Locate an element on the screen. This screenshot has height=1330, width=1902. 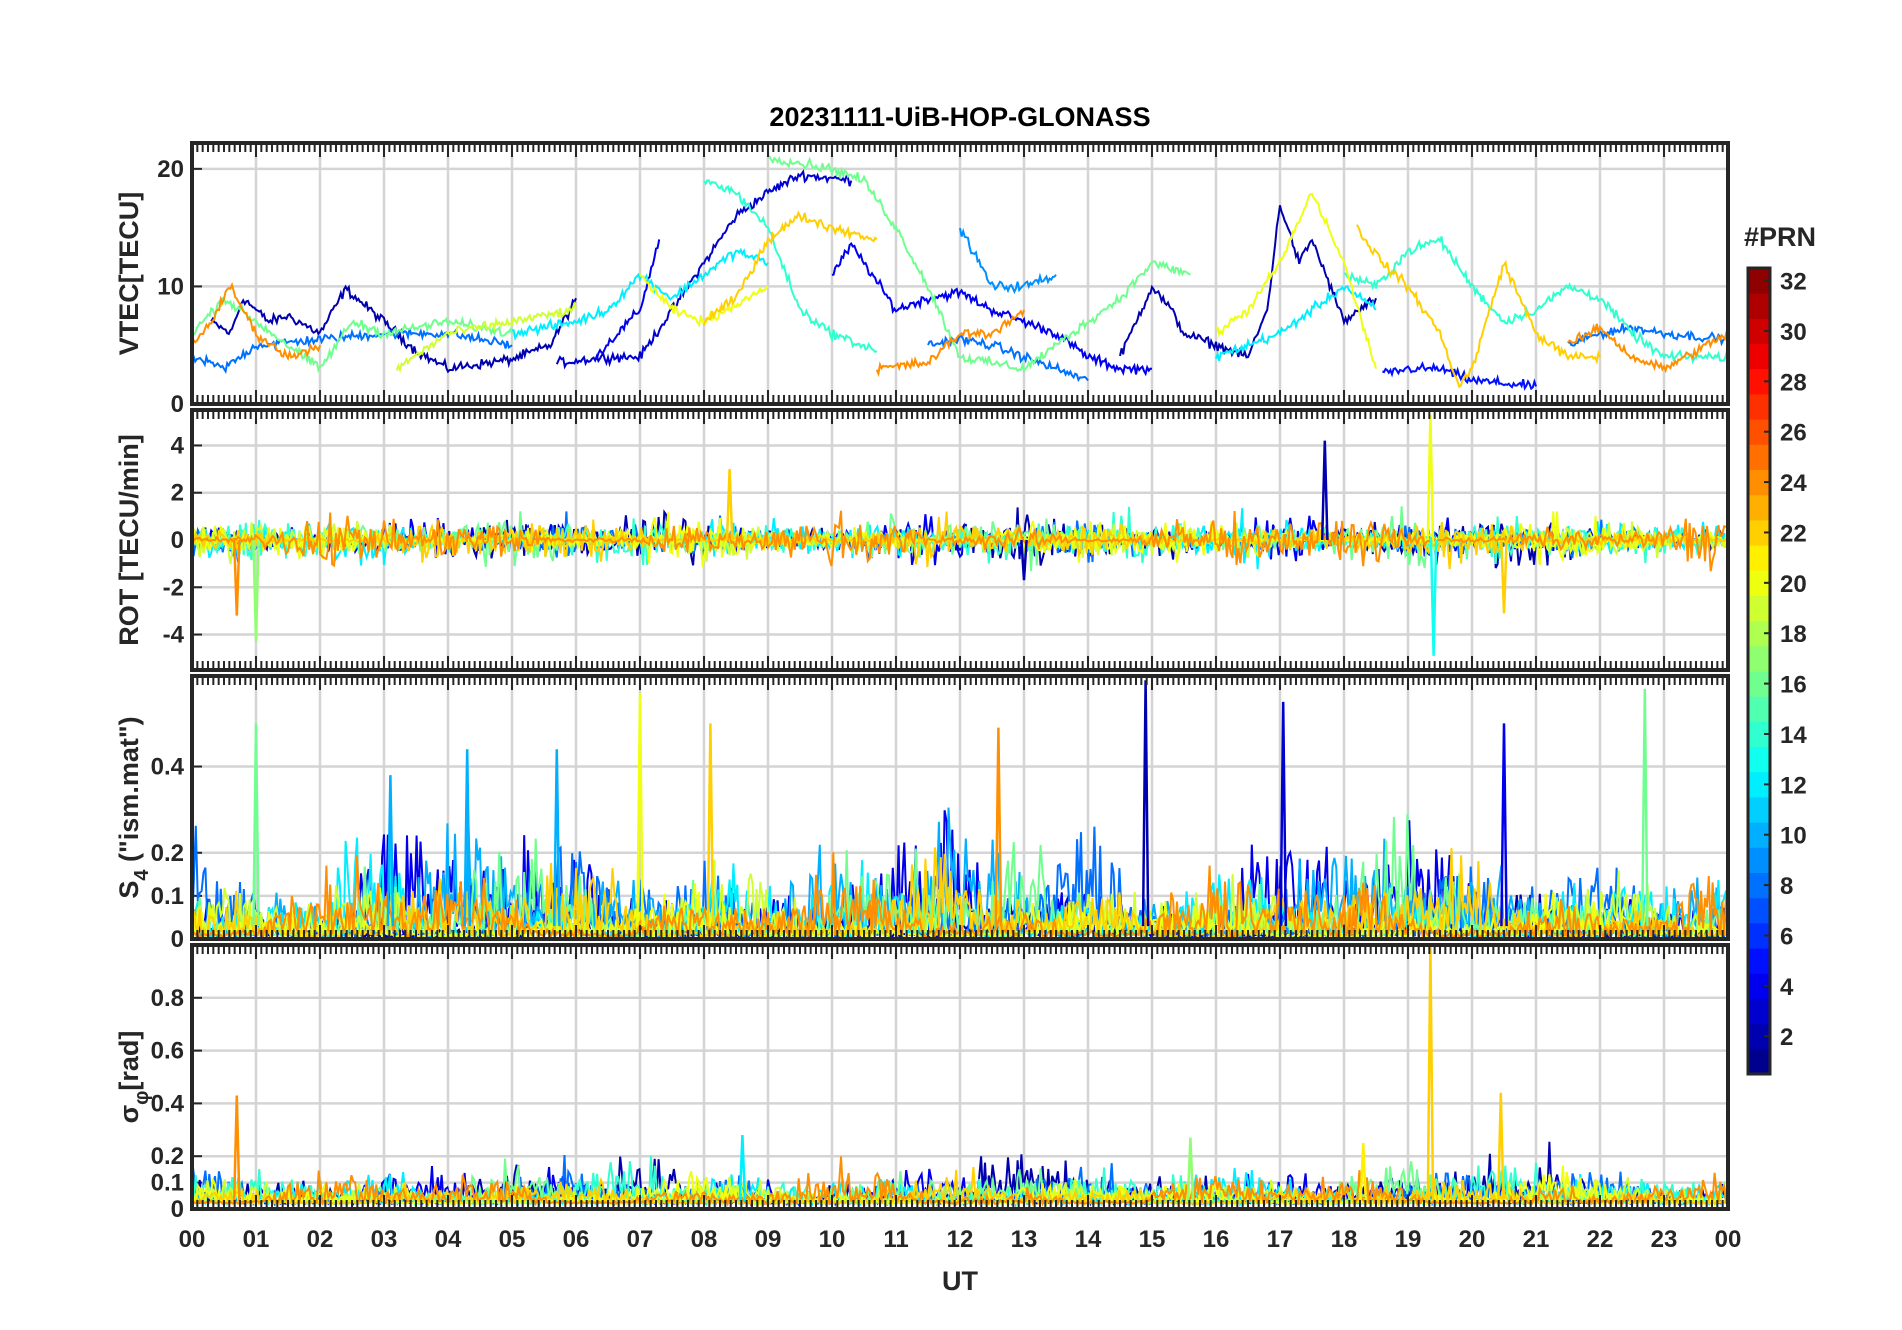
y-tick-label: 0.4 is located at coordinates (168, 767).